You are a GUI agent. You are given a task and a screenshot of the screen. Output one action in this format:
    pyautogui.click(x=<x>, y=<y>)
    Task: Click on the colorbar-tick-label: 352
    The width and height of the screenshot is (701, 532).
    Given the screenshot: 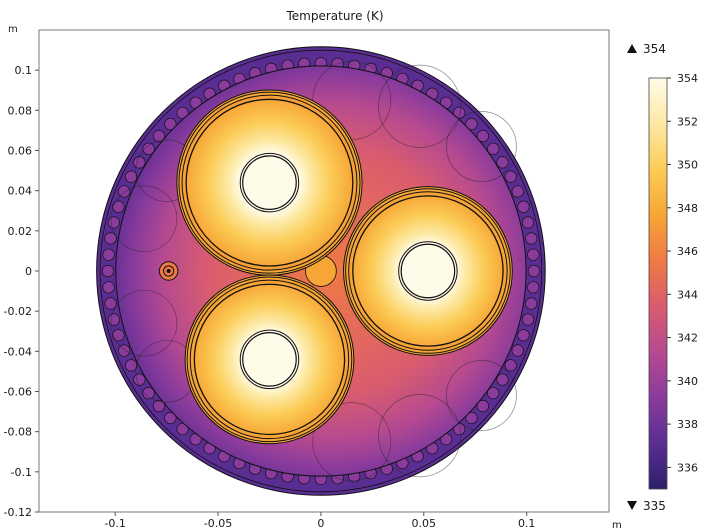 What is the action you would take?
    pyautogui.click(x=687, y=121)
    